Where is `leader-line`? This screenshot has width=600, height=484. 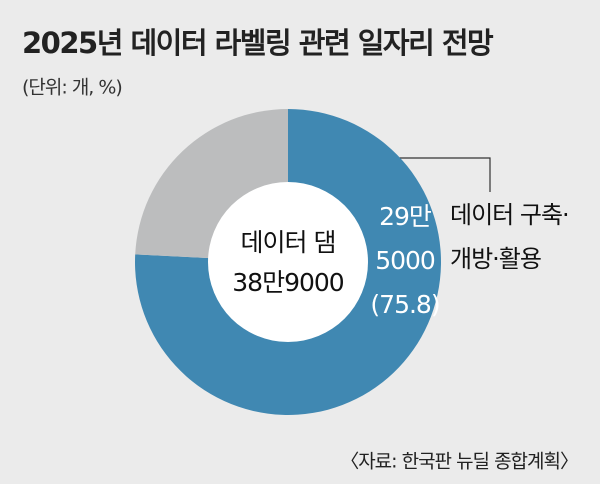
leader-line is located at coordinates (429, 174).